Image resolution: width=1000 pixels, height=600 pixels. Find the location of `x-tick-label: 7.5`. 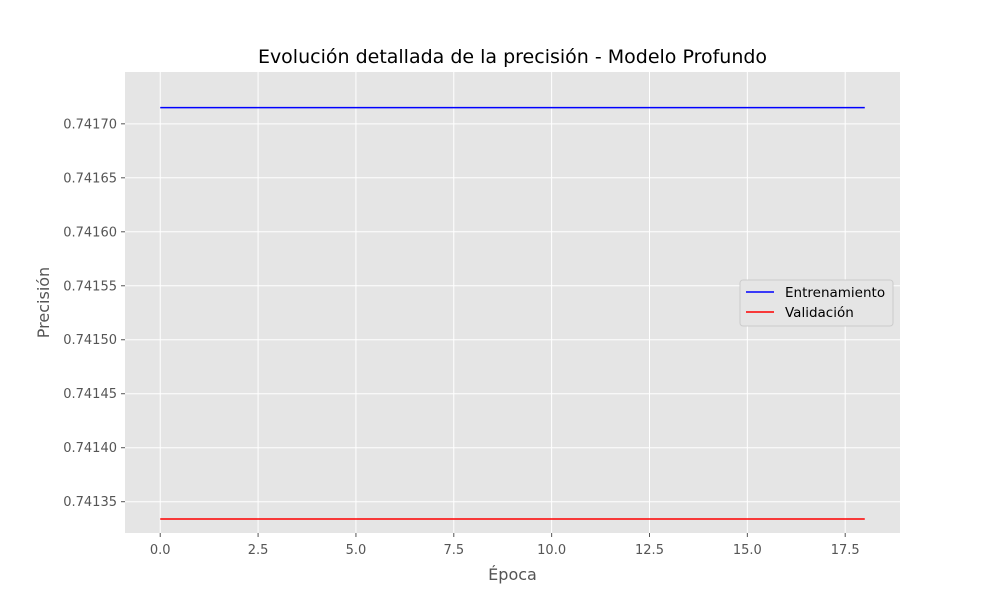

x-tick-label: 7.5 is located at coordinates (453, 550).